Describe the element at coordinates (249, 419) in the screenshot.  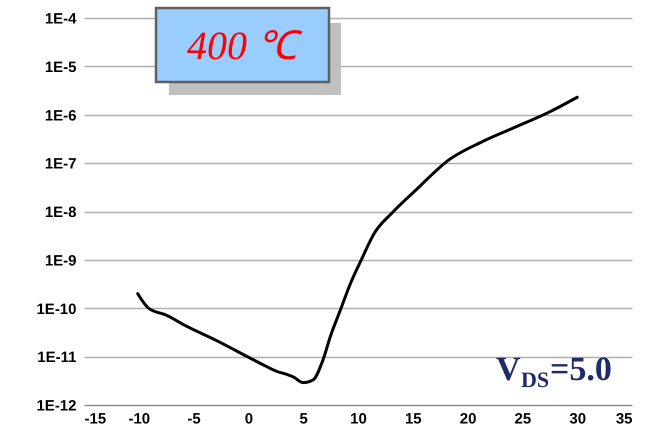
I see `x-tick-label: 0` at that location.